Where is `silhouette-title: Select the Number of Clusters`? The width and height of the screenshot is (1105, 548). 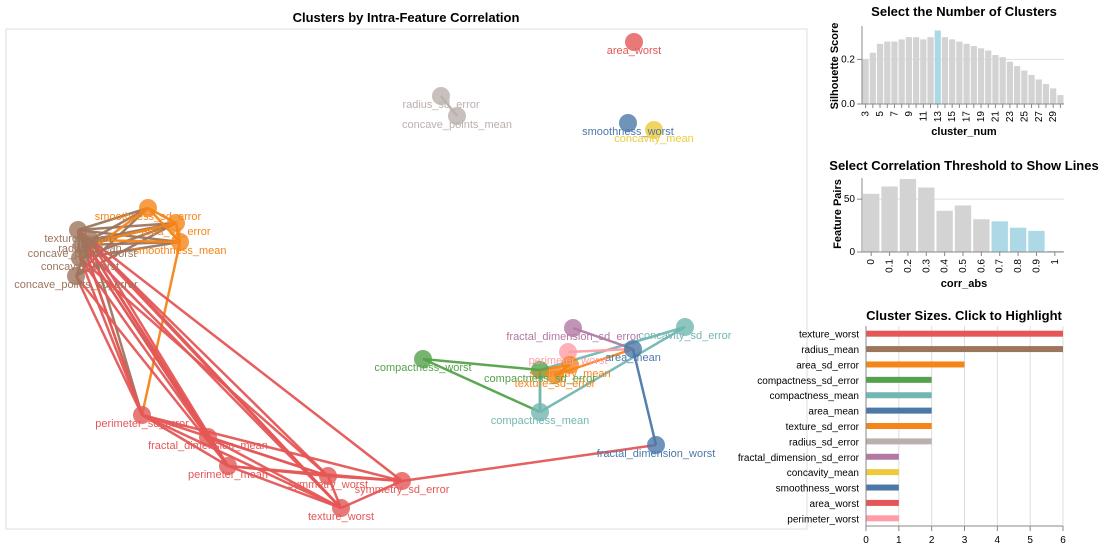 silhouette-title: Select the Number of Clusters is located at coordinates (964, 11).